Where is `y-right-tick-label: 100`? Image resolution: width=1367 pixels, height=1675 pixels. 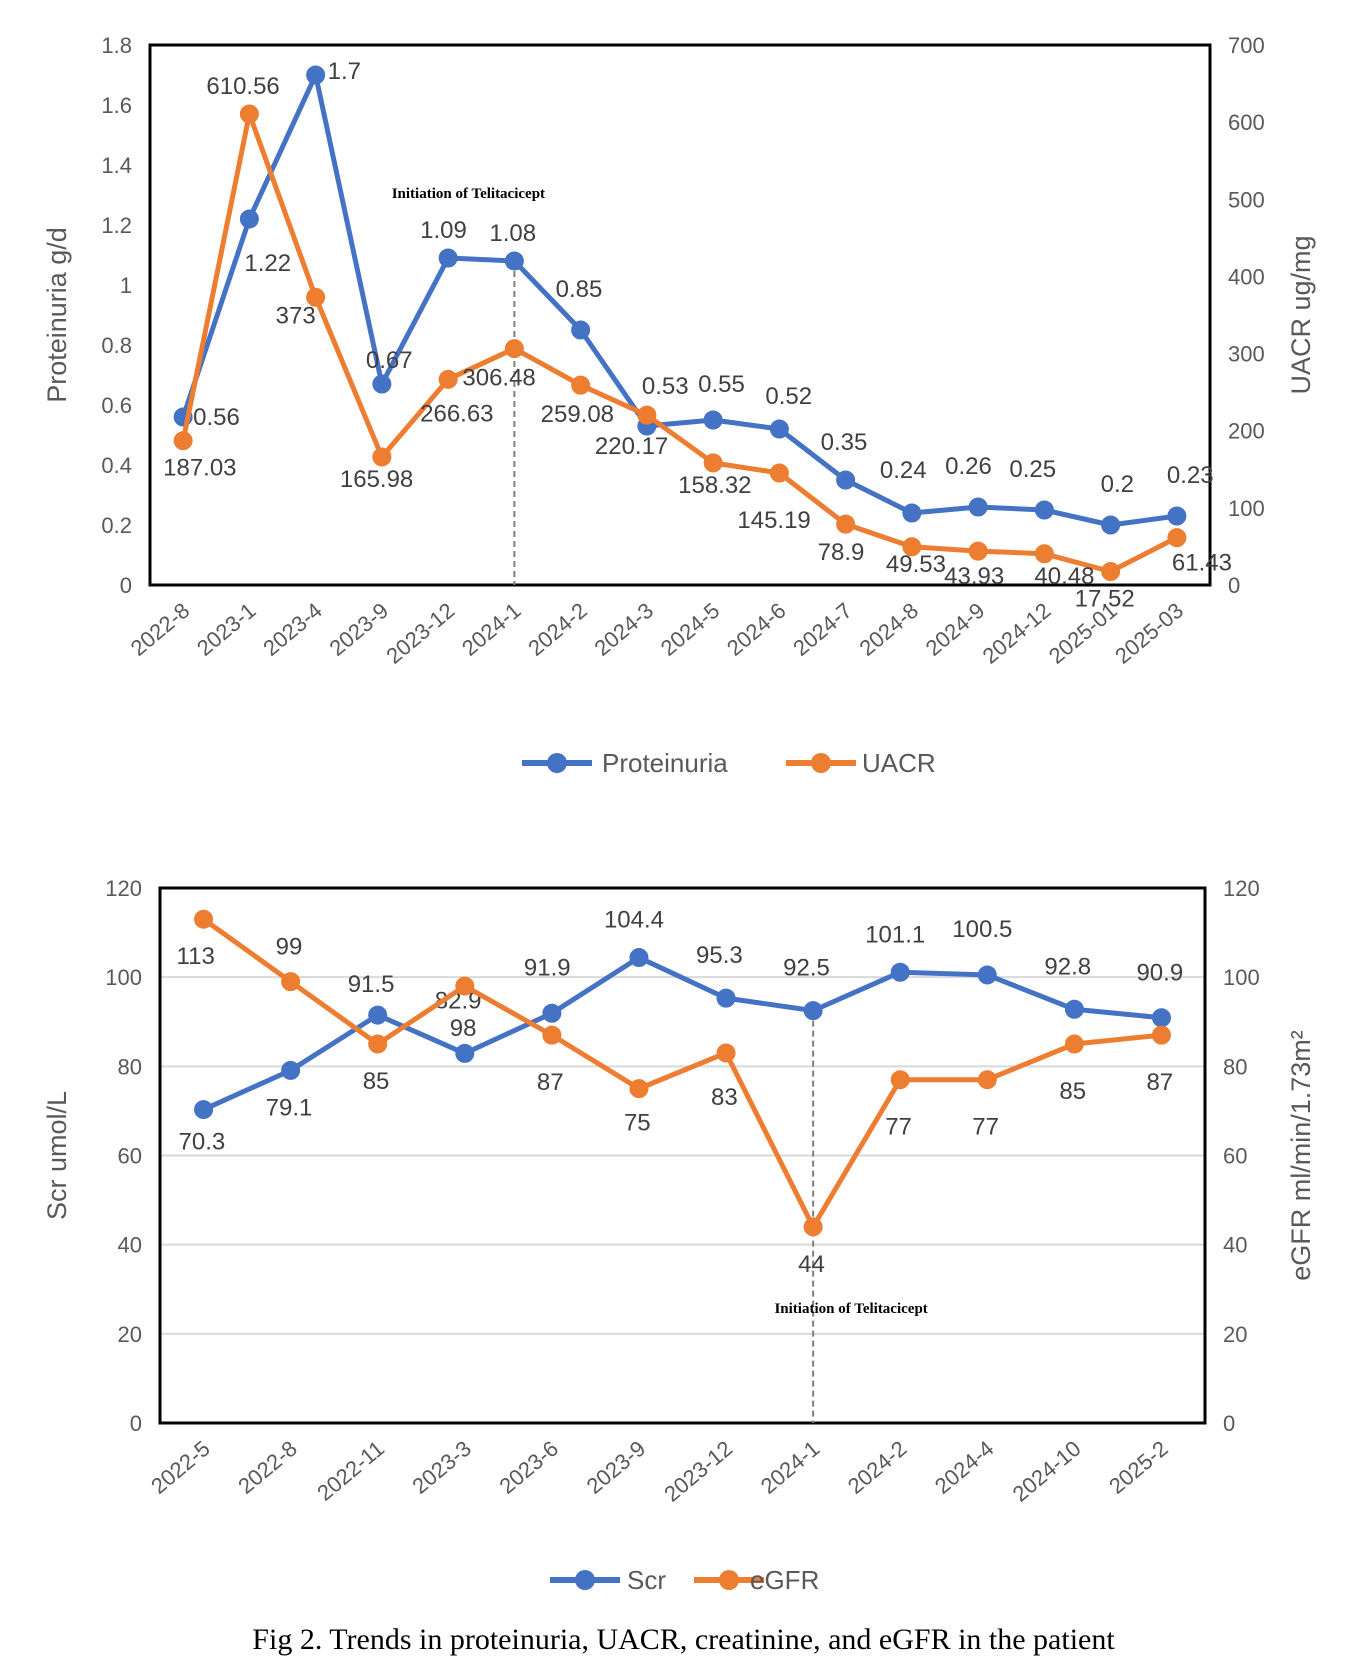
y-right-tick-label: 100 is located at coordinates (1246, 508).